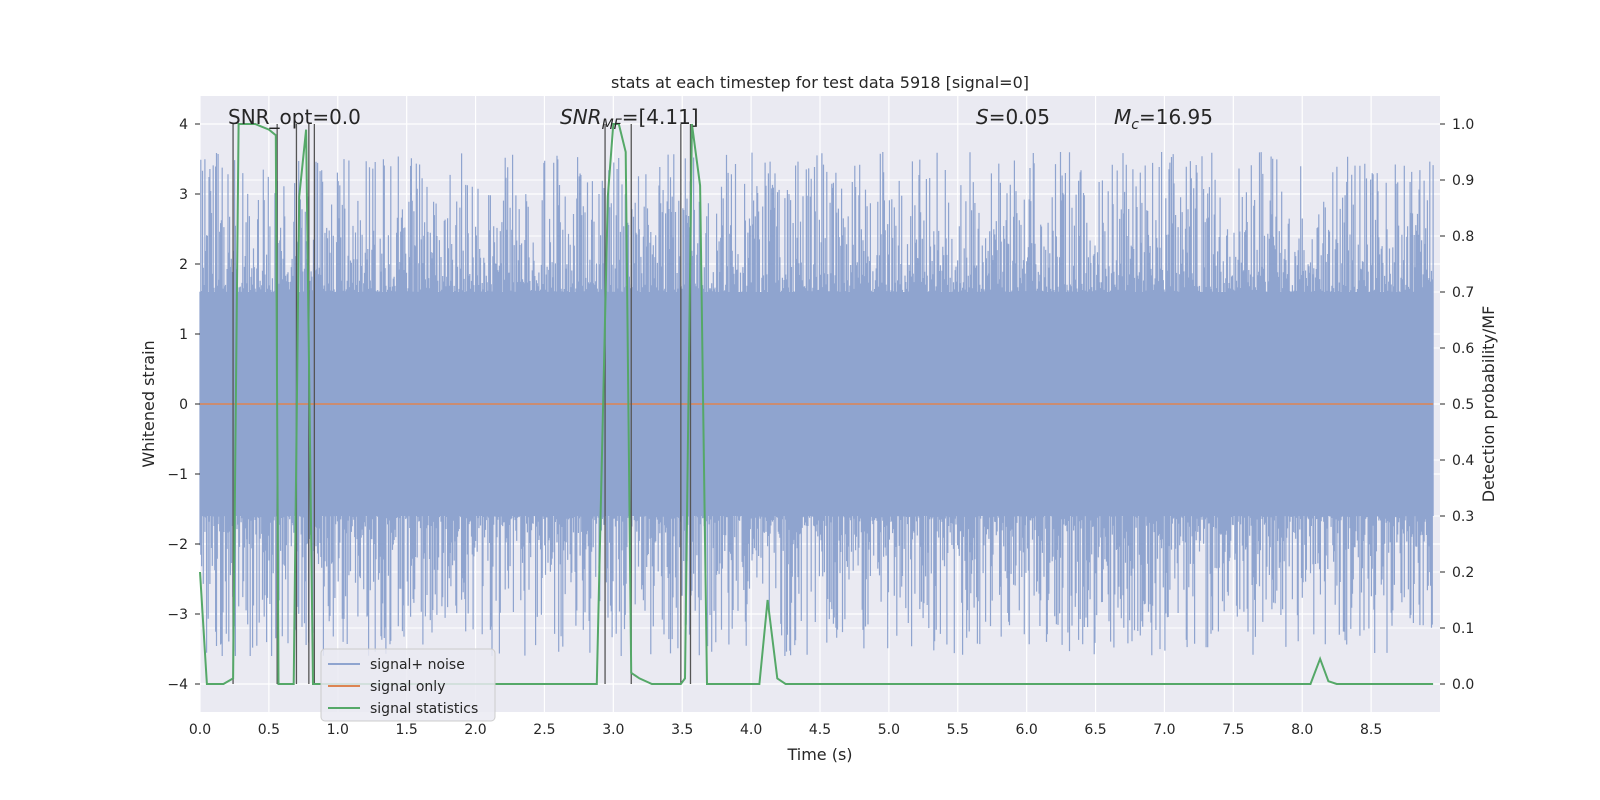 This screenshot has height=800, width=1600. What do you see at coordinates (1135, 125) in the screenshot?
I see `annotation-mc-sub: c` at bounding box center [1135, 125].